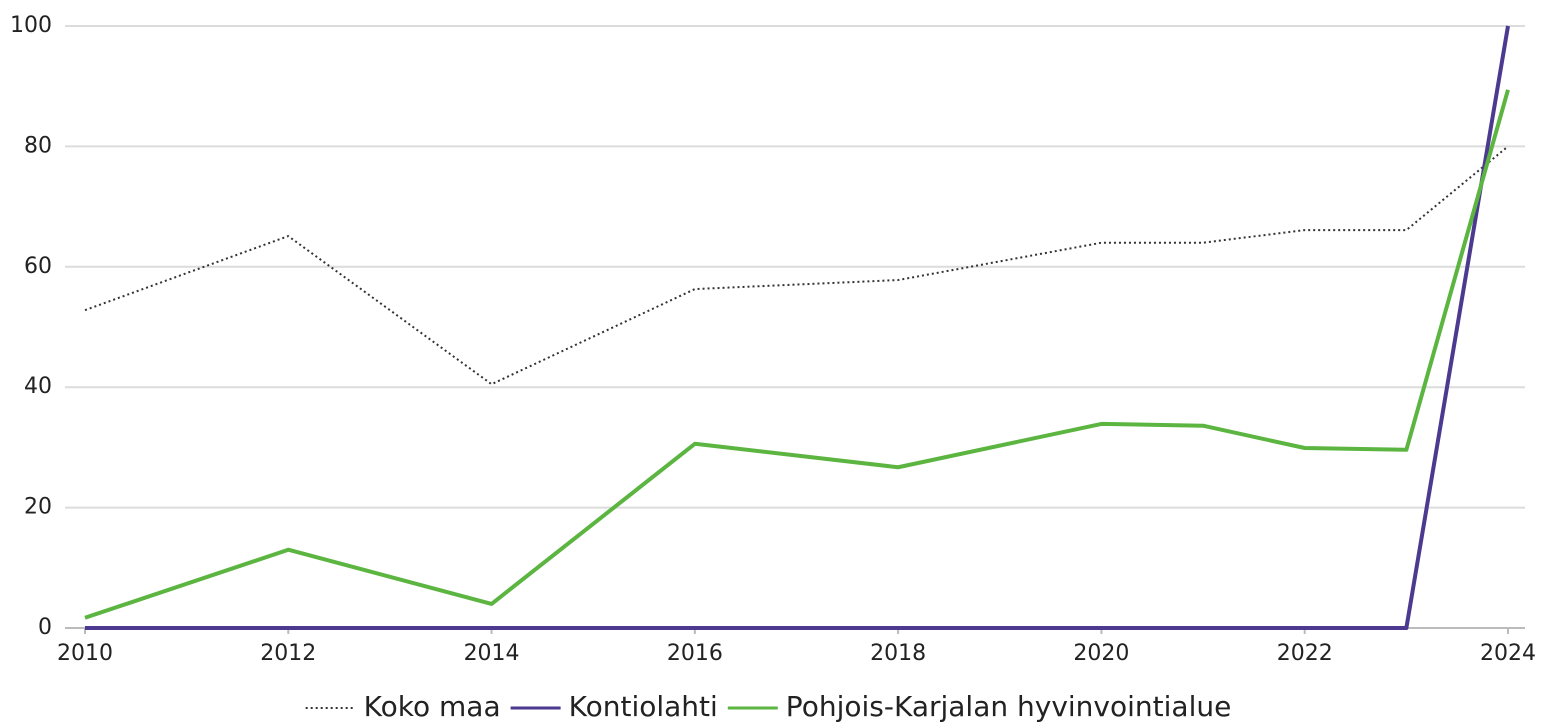 This screenshot has width=1547, height=728. What do you see at coordinates (288, 653) in the screenshot?
I see `x-tick-label: 2012` at bounding box center [288, 653].